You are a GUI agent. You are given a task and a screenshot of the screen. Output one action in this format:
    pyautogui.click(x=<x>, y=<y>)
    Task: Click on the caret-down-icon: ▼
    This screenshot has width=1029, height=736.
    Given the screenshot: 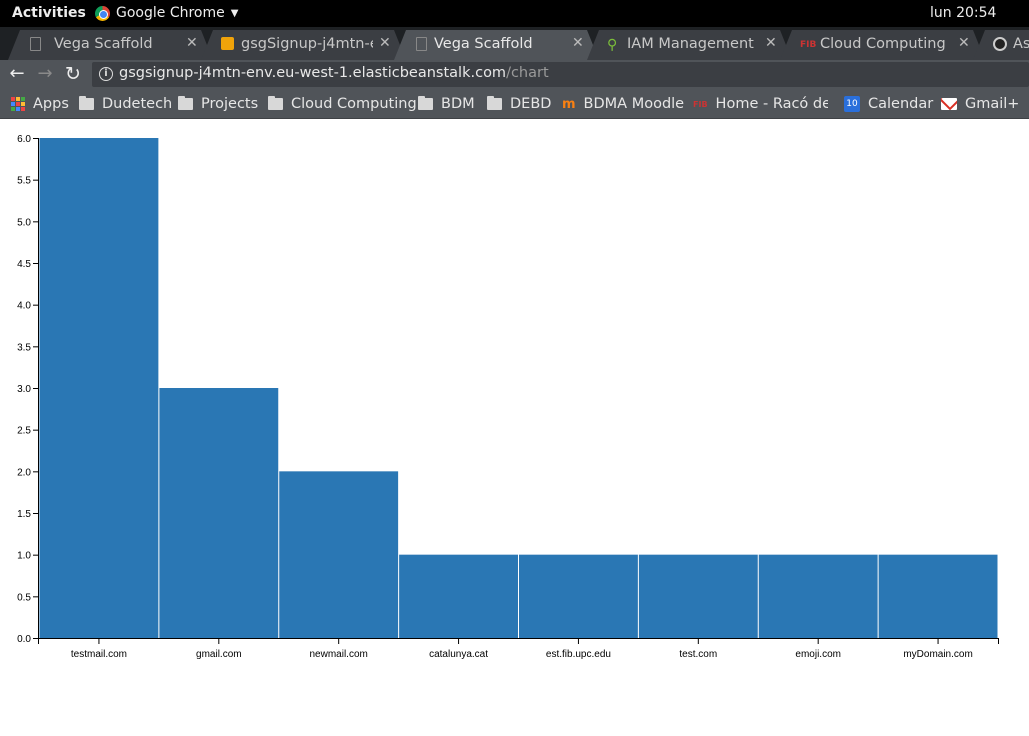 What is the action you would take?
    pyautogui.click(x=234, y=13)
    